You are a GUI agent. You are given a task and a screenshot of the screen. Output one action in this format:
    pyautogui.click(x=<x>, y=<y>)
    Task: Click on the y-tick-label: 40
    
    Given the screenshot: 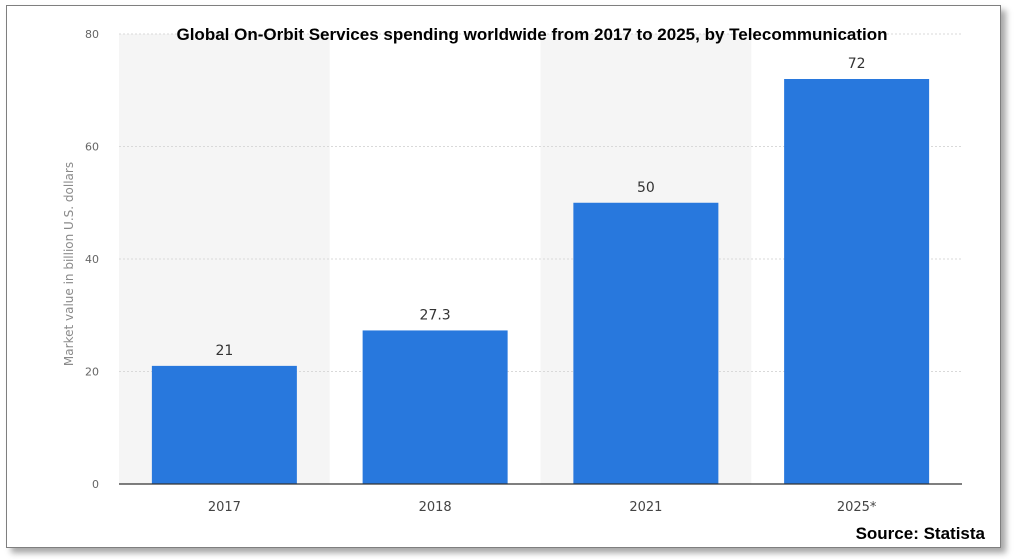 What is the action you would take?
    pyautogui.click(x=92, y=259)
    